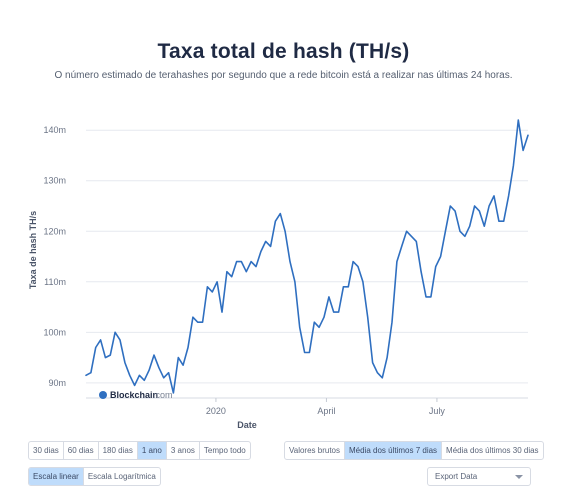 The width and height of the screenshot is (567, 496). I want to click on range-button-180-dias: 180 dias, so click(118, 450).